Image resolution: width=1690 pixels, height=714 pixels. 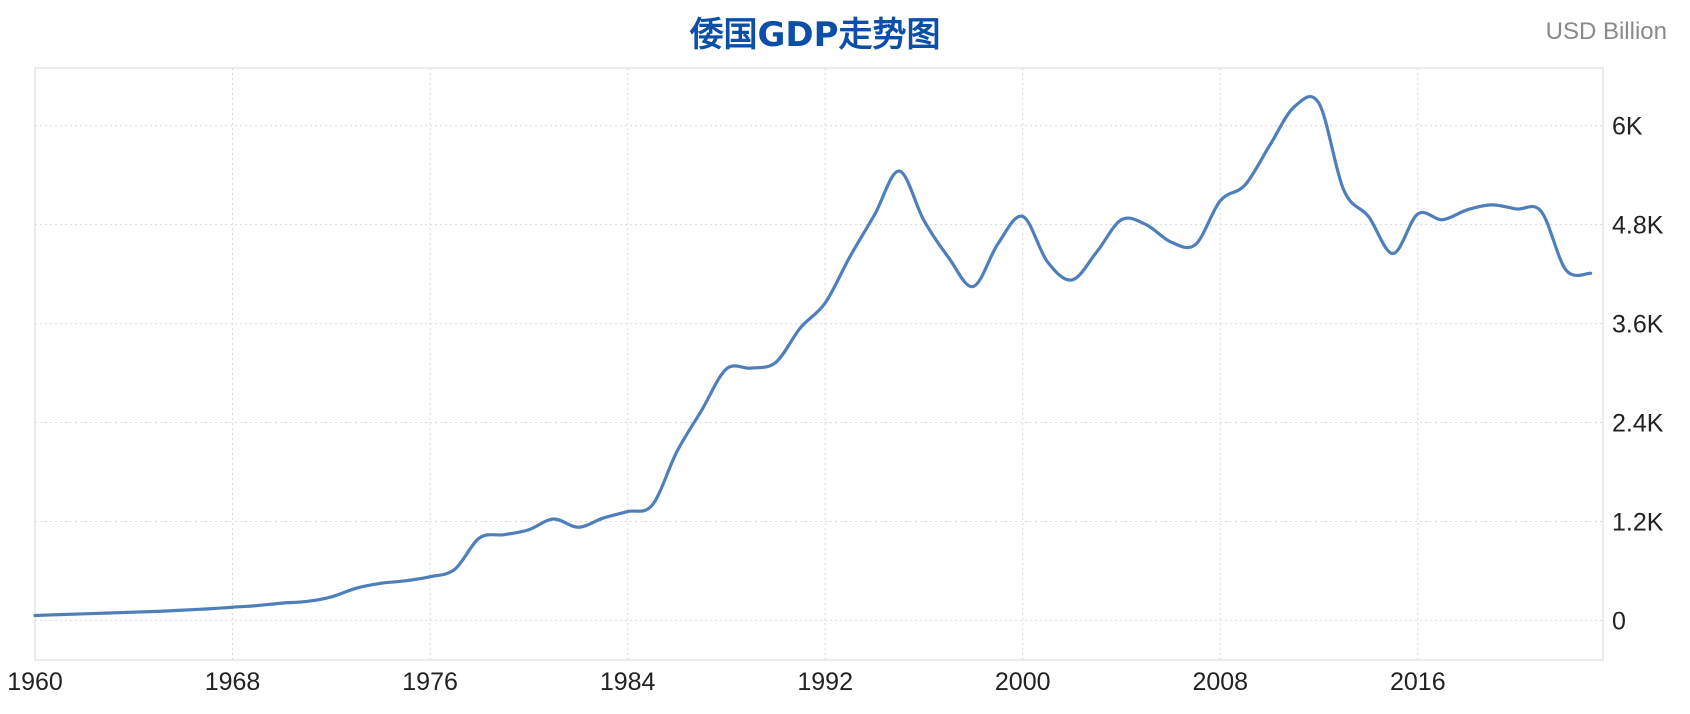 What do you see at coordinates (1220, 682) in the screenshot?
I see `x-tick-label: 2008` at bounding box center [1220, 682].